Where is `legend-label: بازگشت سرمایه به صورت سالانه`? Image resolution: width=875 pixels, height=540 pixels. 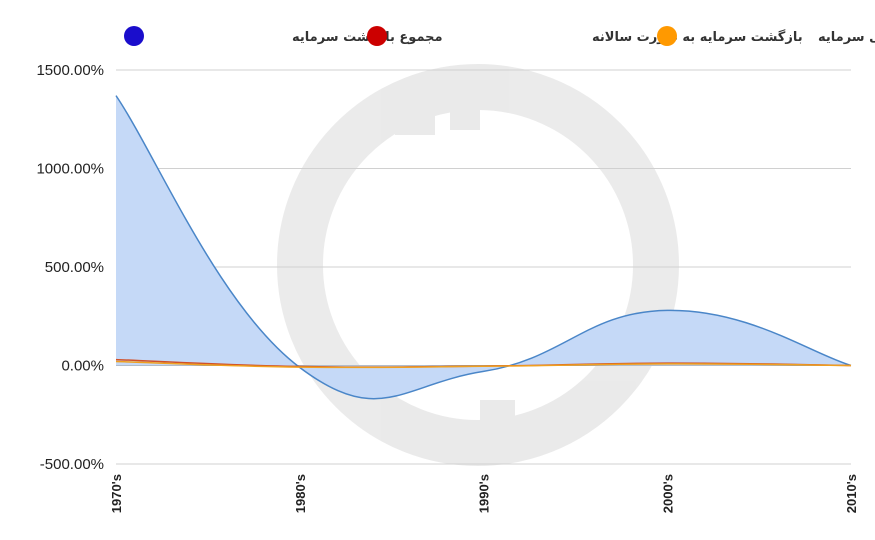
legend-label: بازگشت سرمایه به صورت سالانه is located at coordinates (697, 37).